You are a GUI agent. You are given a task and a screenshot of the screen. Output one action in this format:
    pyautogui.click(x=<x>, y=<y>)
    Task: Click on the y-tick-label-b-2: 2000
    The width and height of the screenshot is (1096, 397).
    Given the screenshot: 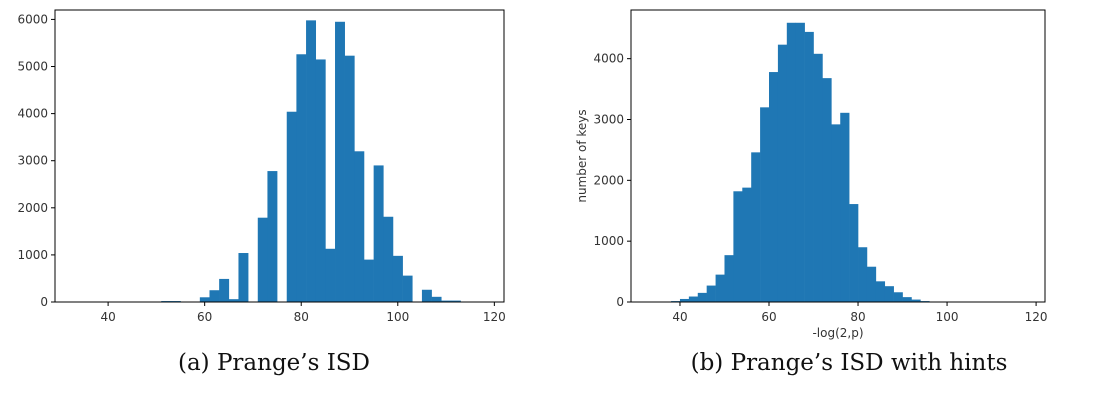 What is the action you would take?
    pyautogui.click(x=608, y=180)
    